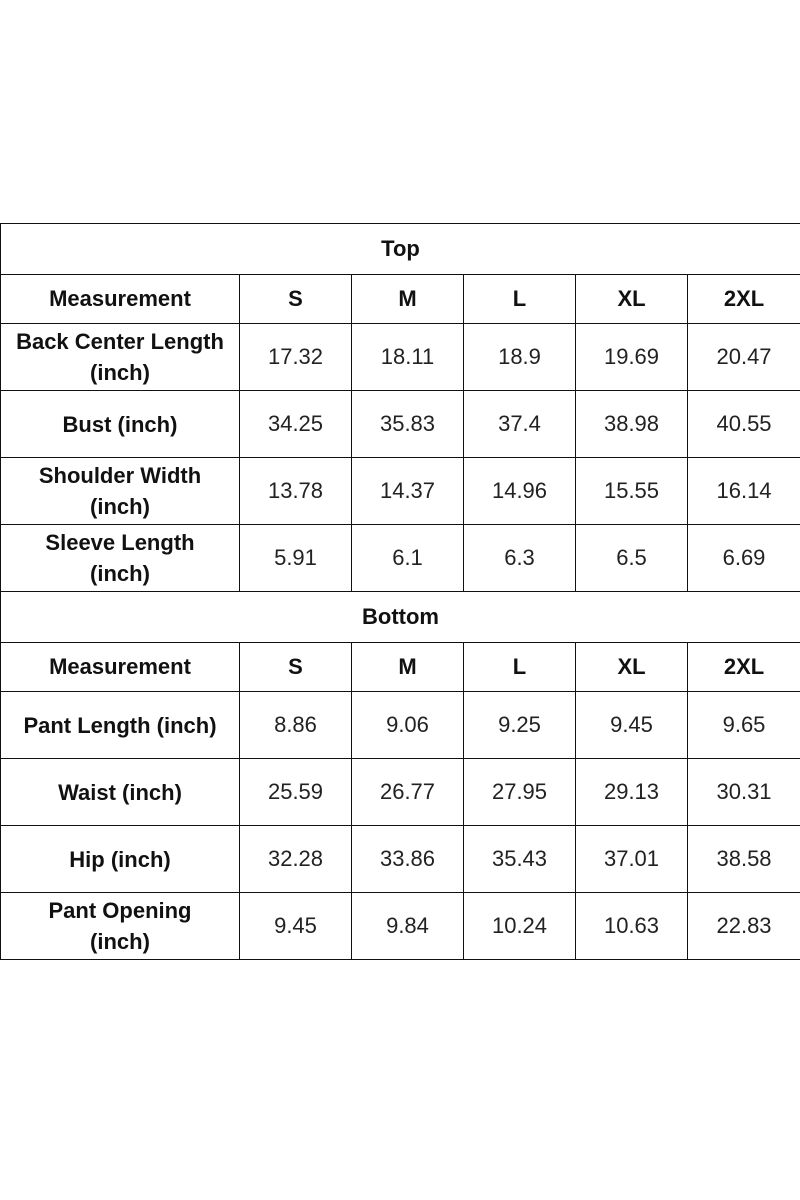 This screenshot has height=1200, width=800. I want to click on row-label: Shoulder Width (inch), so click(120, 491).